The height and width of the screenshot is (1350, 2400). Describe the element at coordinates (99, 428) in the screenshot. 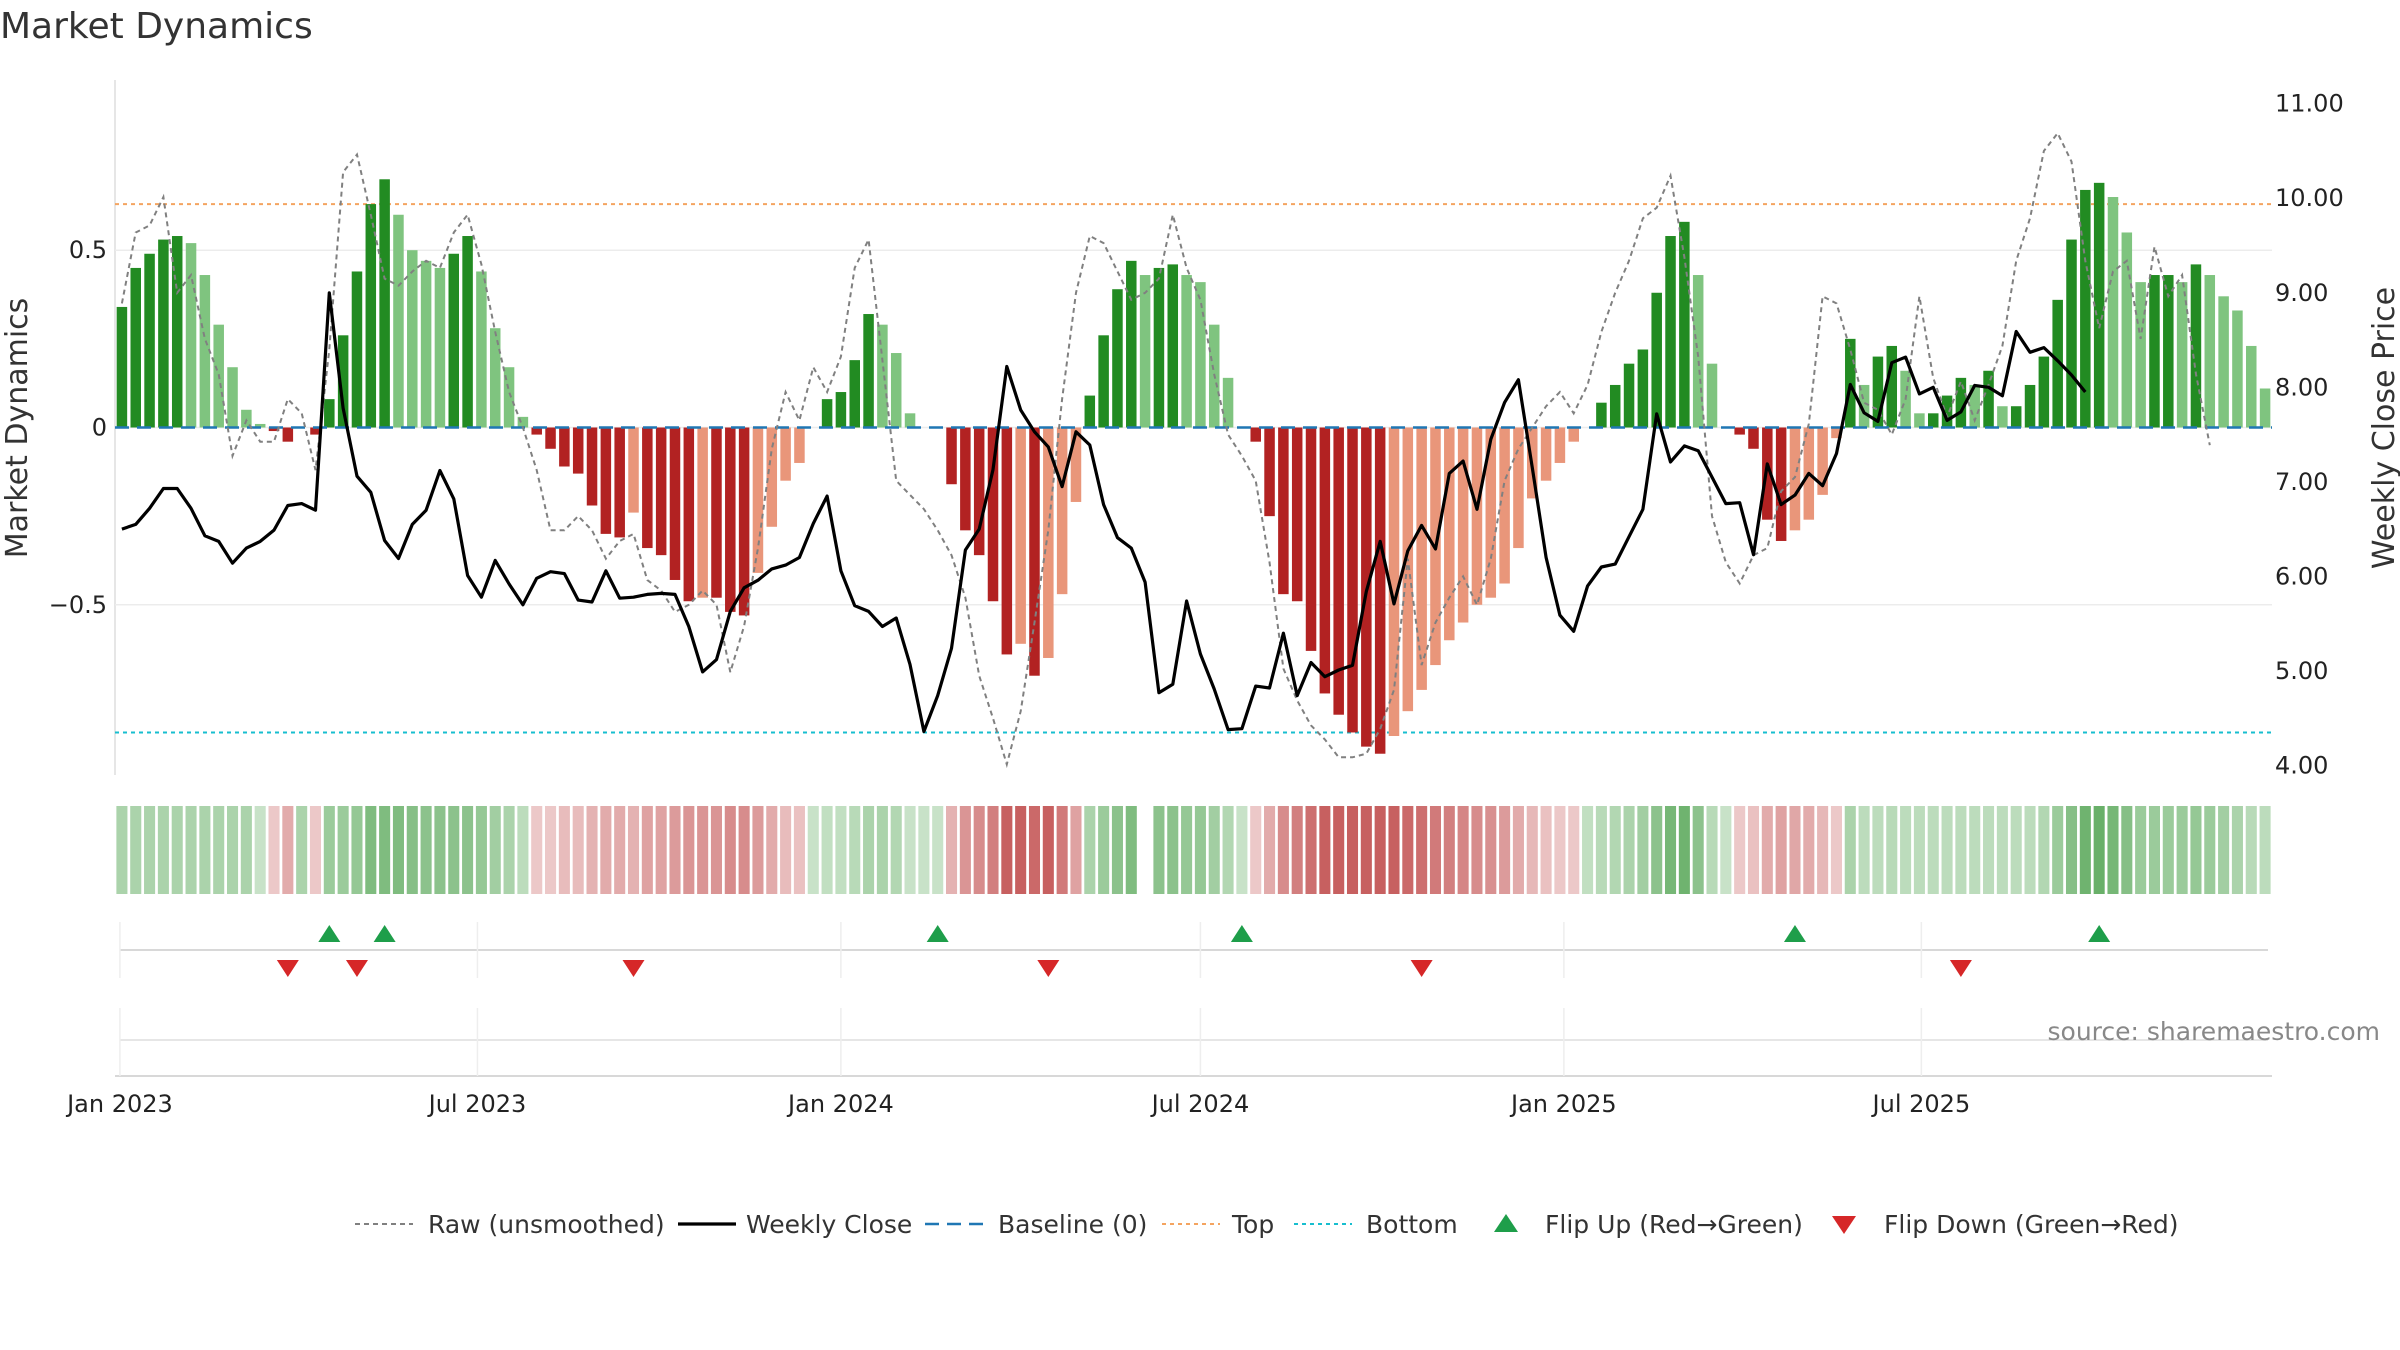

I see `y-left-tick-label: 0` at that location.